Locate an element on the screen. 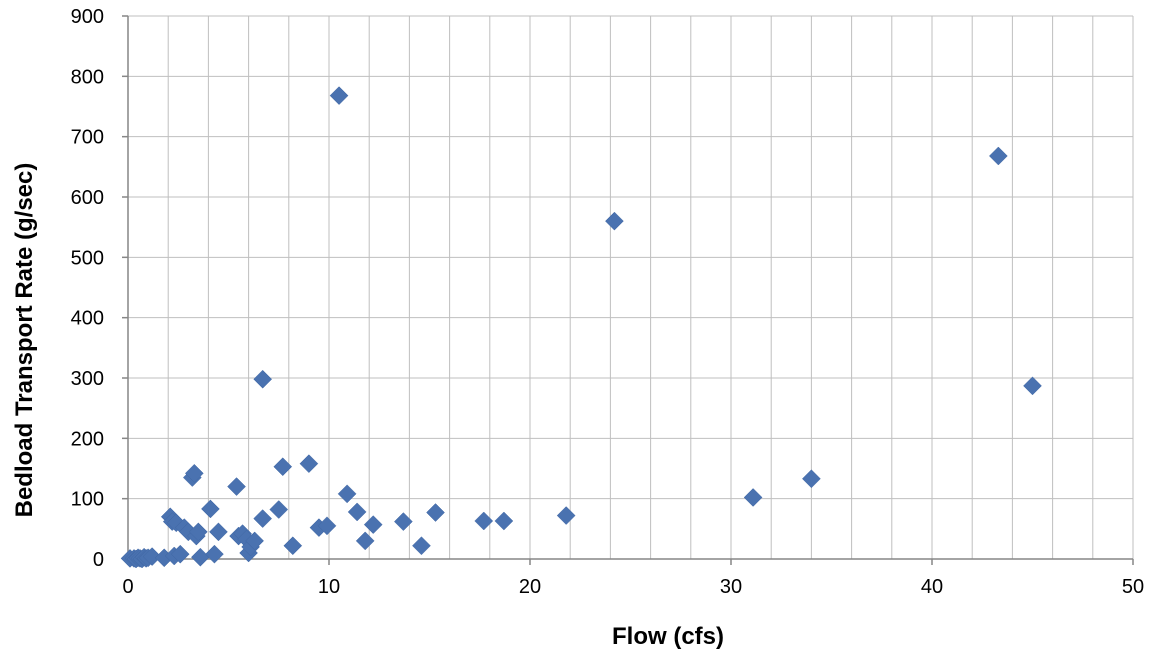 The image size is (1151, 654). x-axis-title: Flow (cfs) is located at coordinates (668, 636).